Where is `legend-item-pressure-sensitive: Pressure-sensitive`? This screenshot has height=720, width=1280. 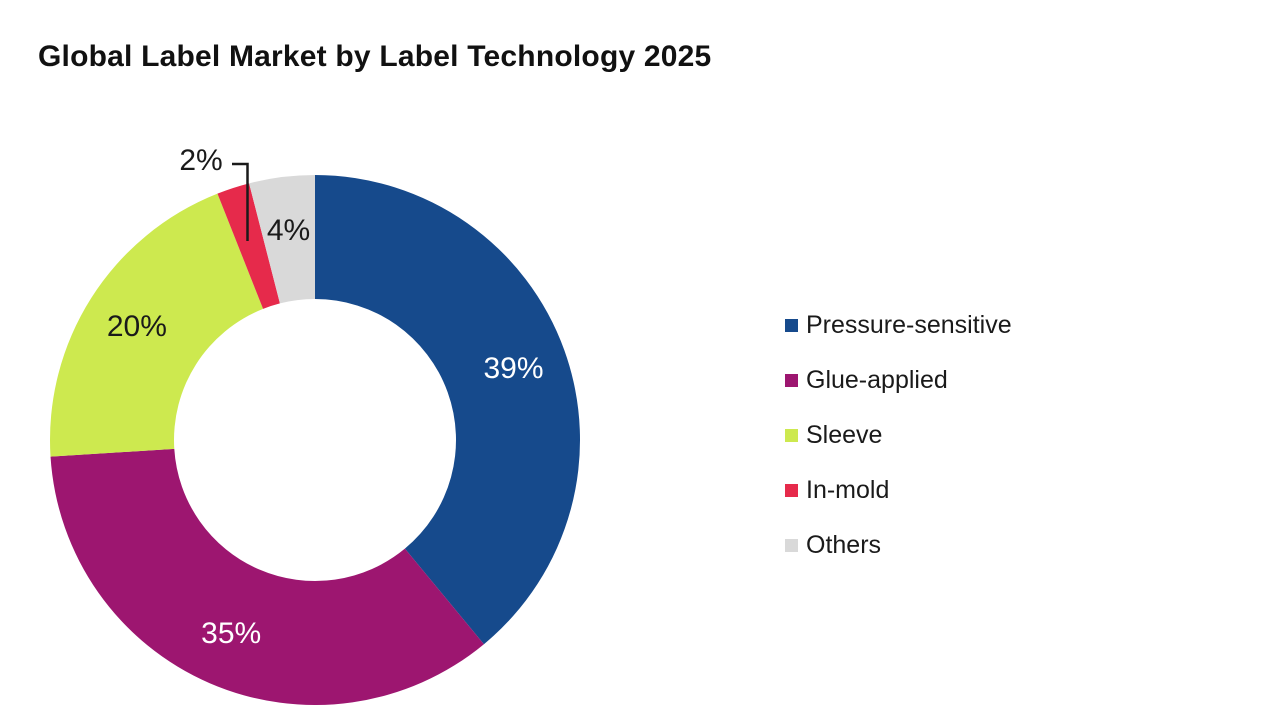
legend-item-pressure-sensitive: Pressure-sensitive is located at coordinates (898, 325).